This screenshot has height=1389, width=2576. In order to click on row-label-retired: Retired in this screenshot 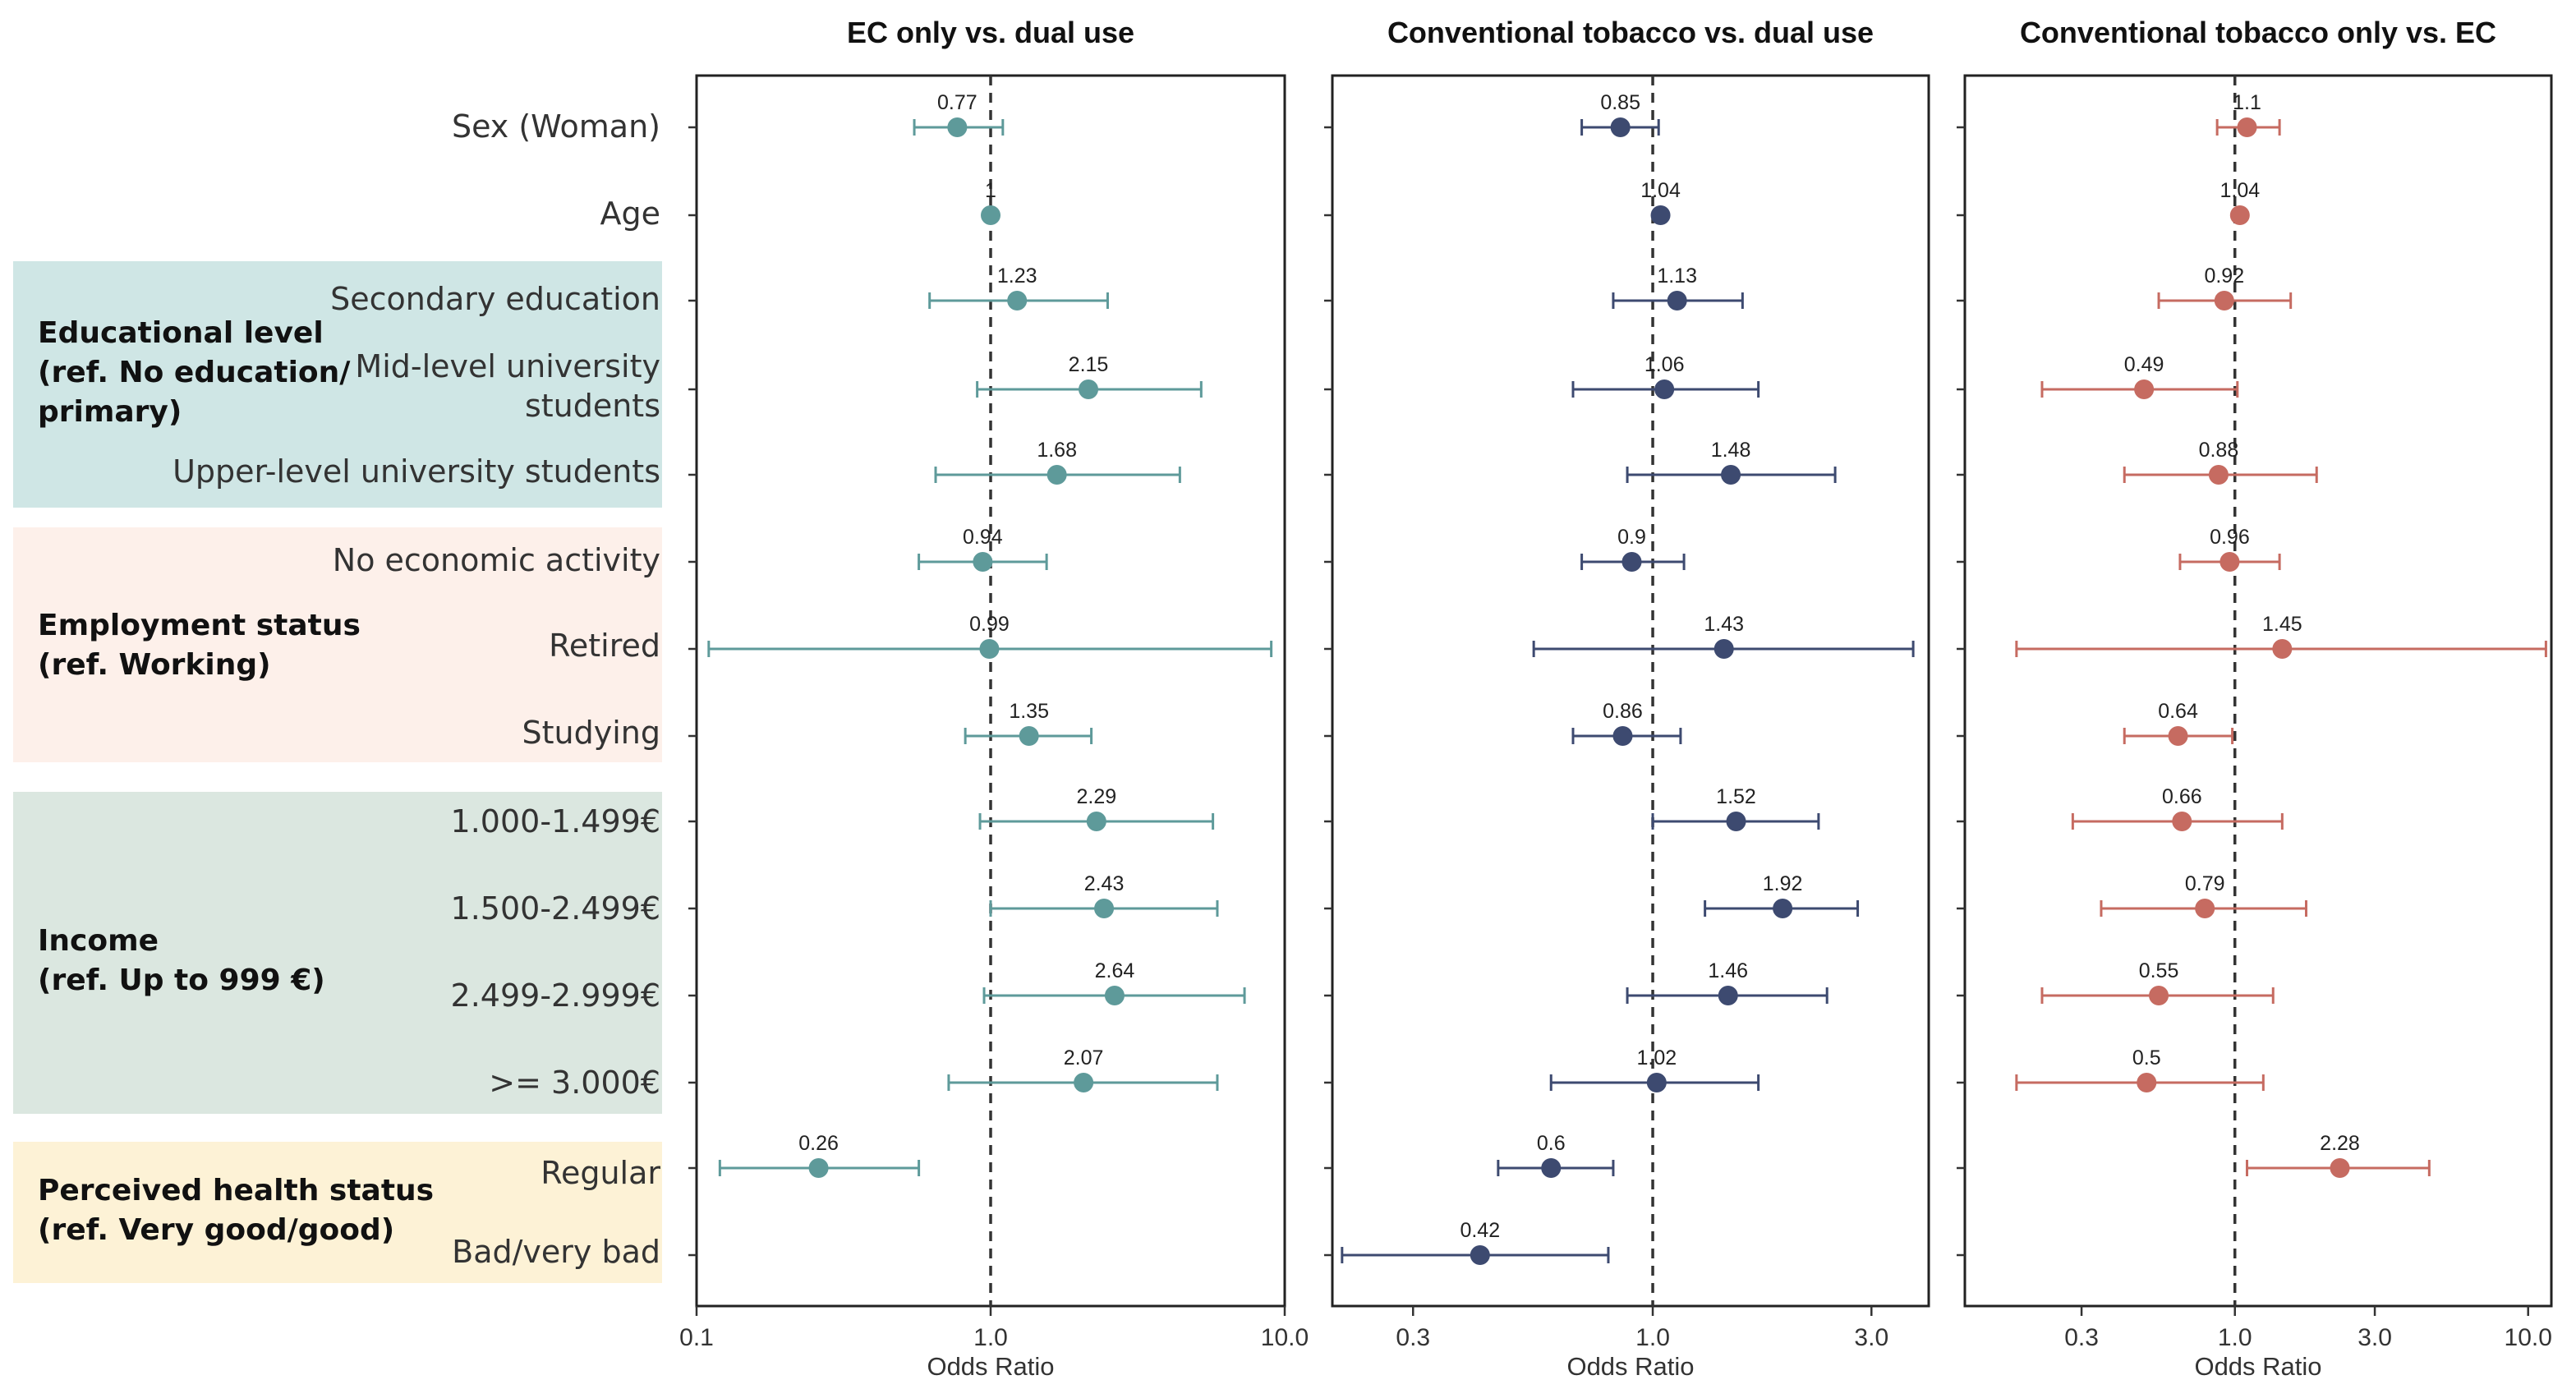, I will do `click(604, 646)`.